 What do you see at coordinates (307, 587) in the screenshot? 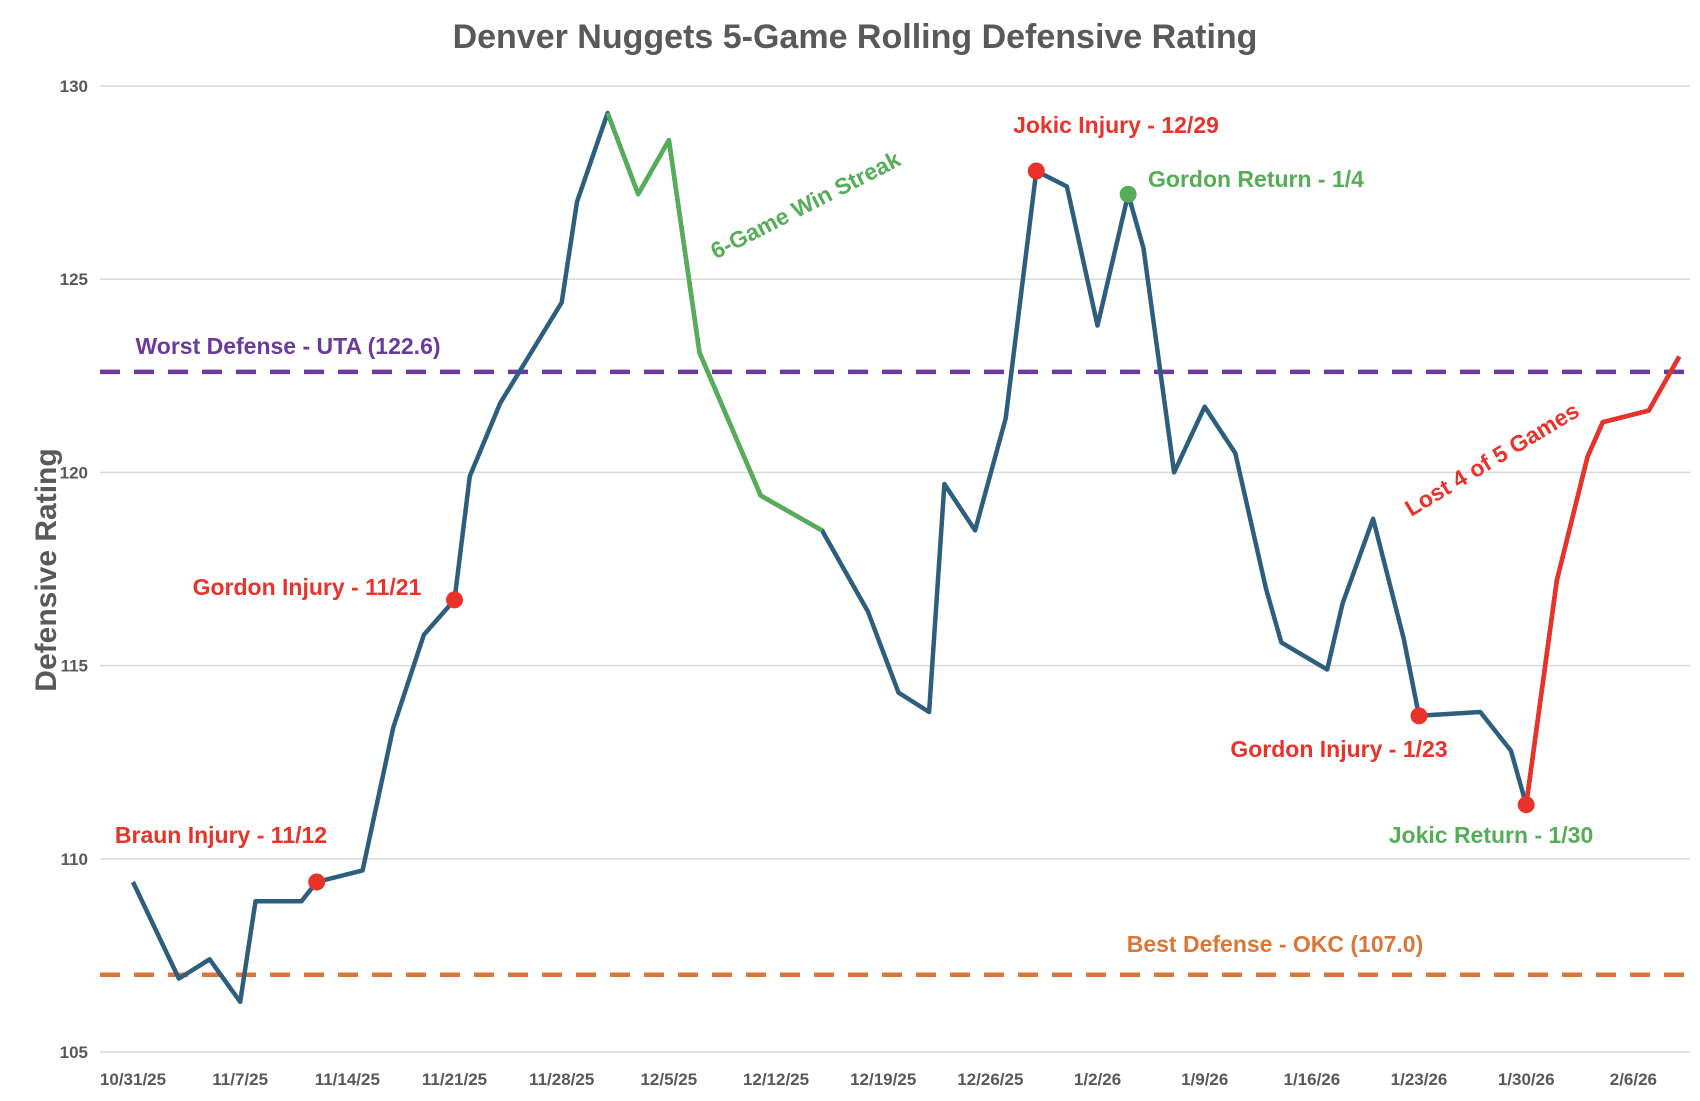
I see `annotation-gordon-injury-1121: Gordon Injury - 11/21` at bounding box center [307, 587].